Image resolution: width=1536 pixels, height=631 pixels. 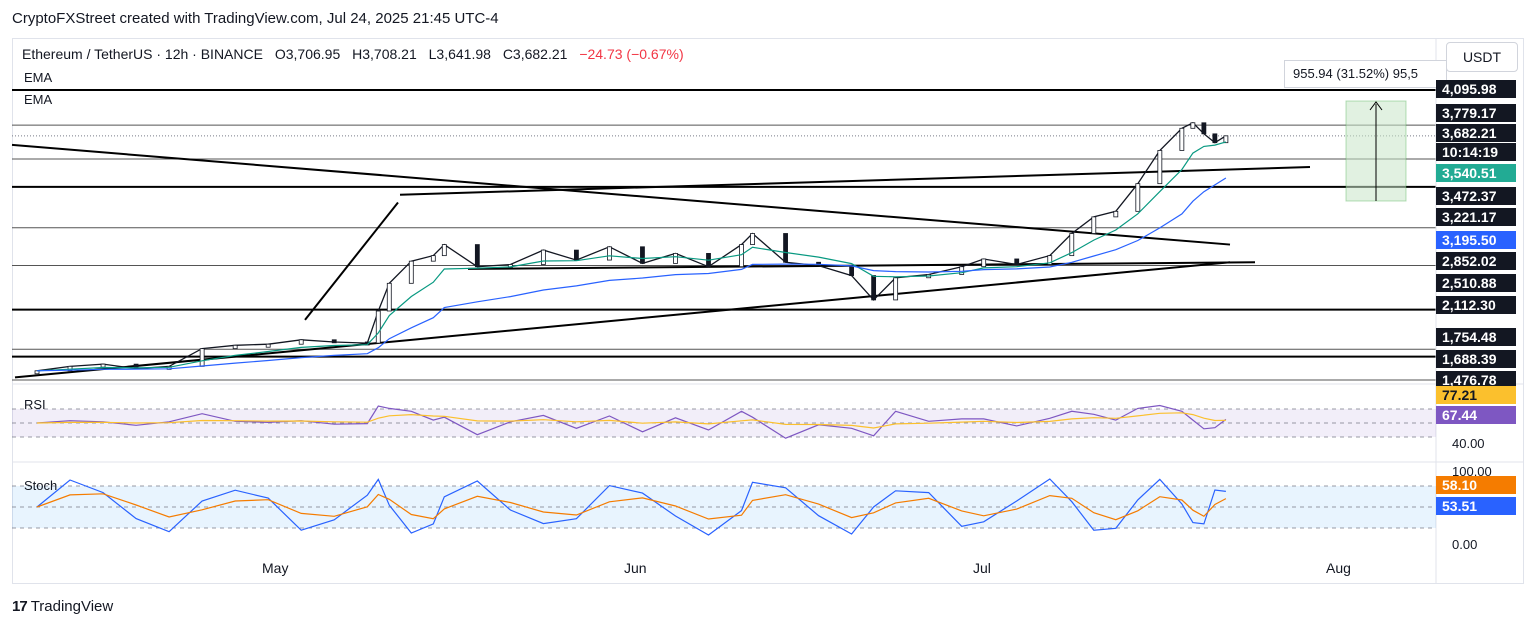 What do you see at coordinates (982, 568) in the screenshot?
I see `x-label-jul: Jul` at bounding box center [982, 568].